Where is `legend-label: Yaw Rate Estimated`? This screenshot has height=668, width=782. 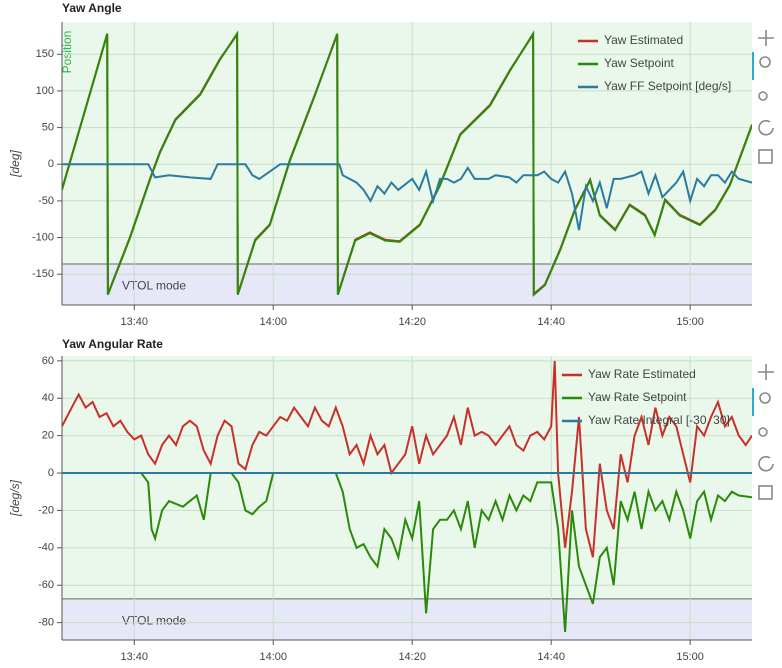 legend-label: Yaw Rate Estimated is located at coordinates (642, 374).